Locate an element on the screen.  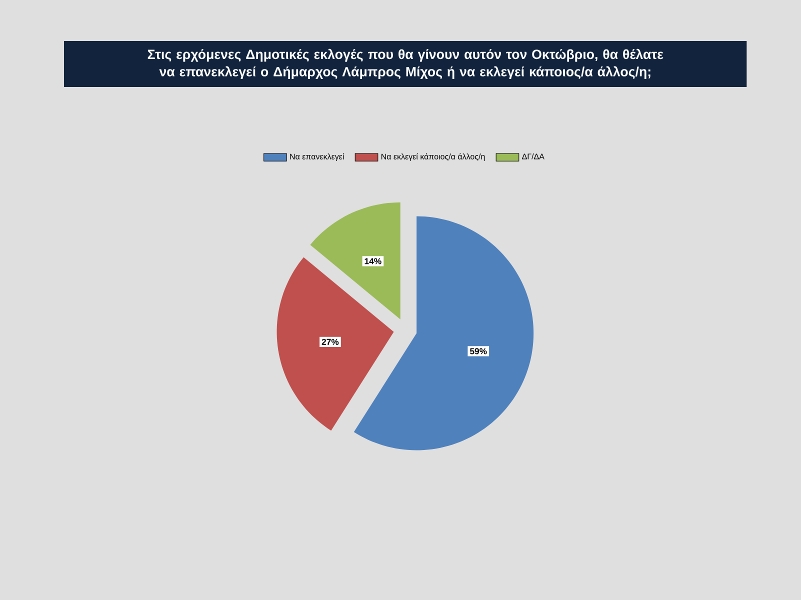
data-label: 14% is located at coordinates (373, 261).